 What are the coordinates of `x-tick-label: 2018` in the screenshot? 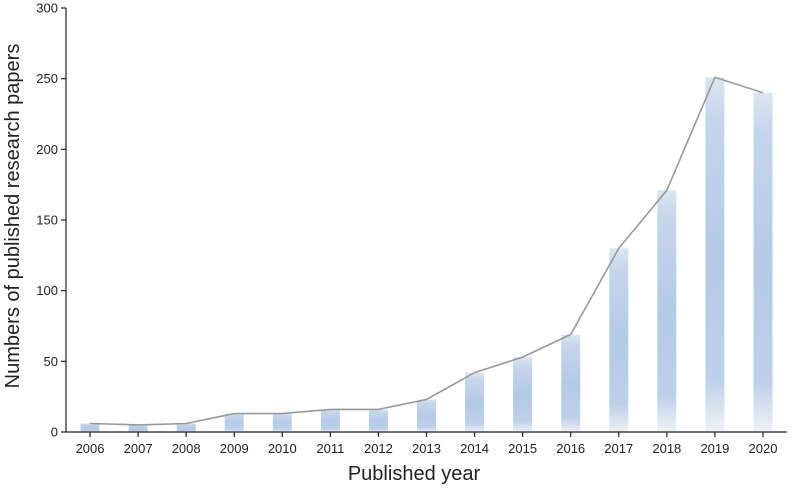 It's located at (666, 448).